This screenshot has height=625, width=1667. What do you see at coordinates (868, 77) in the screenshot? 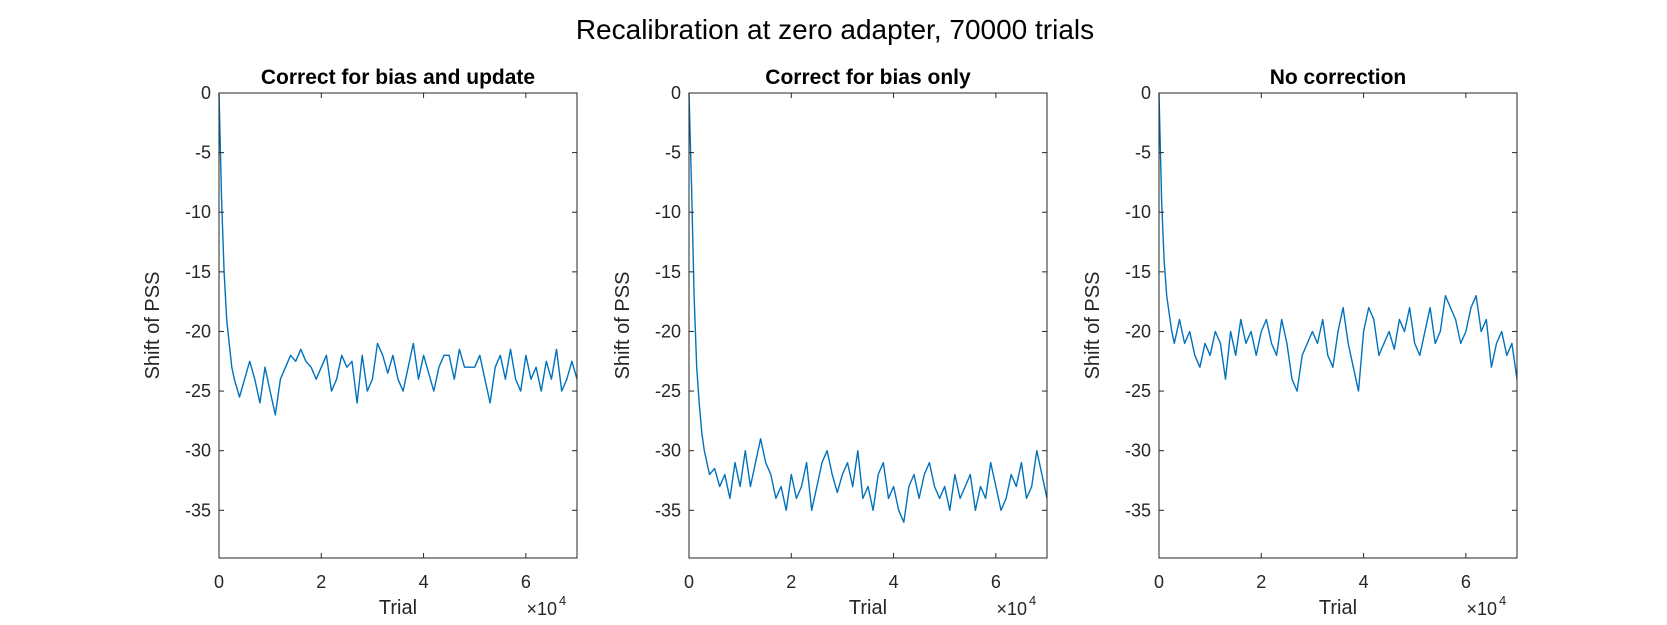
I see `subplot-title: Correct for bias only` at bounding box center [868, 77].